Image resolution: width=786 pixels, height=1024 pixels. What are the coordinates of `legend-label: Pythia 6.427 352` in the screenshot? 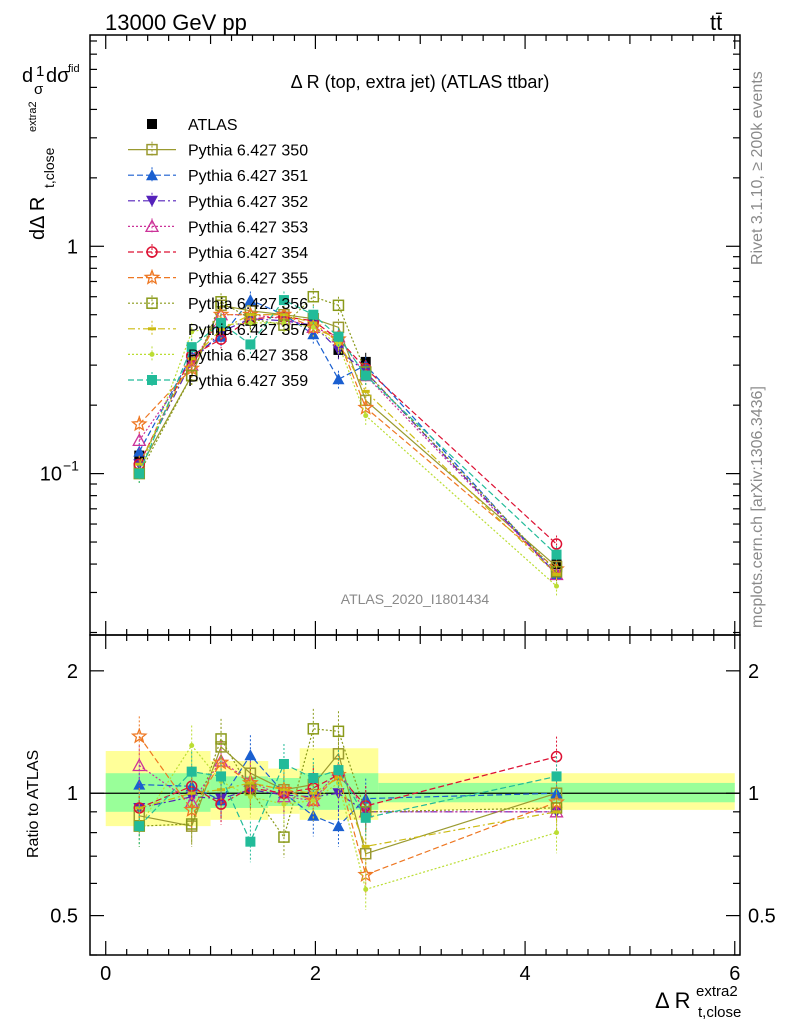 It's located at (248, 202).